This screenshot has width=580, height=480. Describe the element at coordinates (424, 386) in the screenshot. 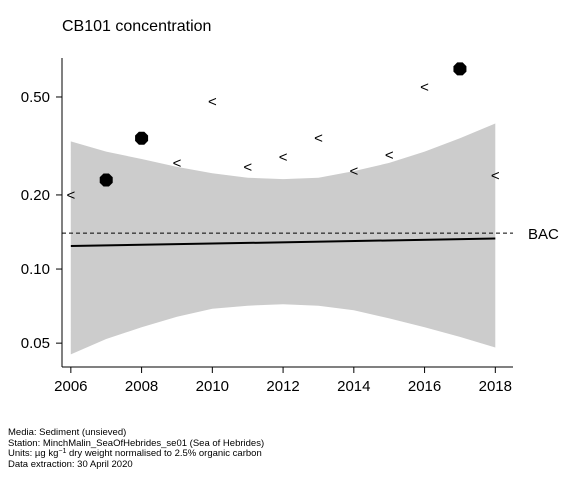

I see `x-tick-label-2016: 2016` at that location.